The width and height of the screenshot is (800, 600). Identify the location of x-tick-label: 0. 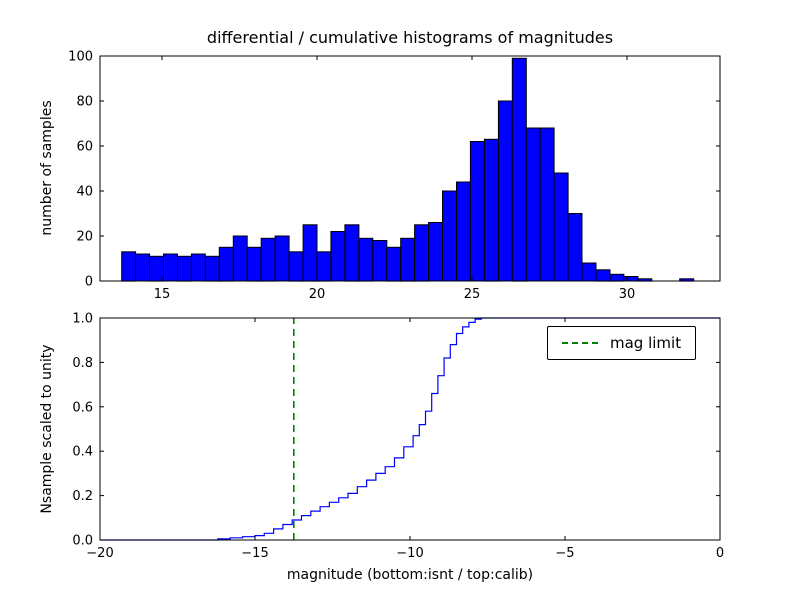
(720, 553).